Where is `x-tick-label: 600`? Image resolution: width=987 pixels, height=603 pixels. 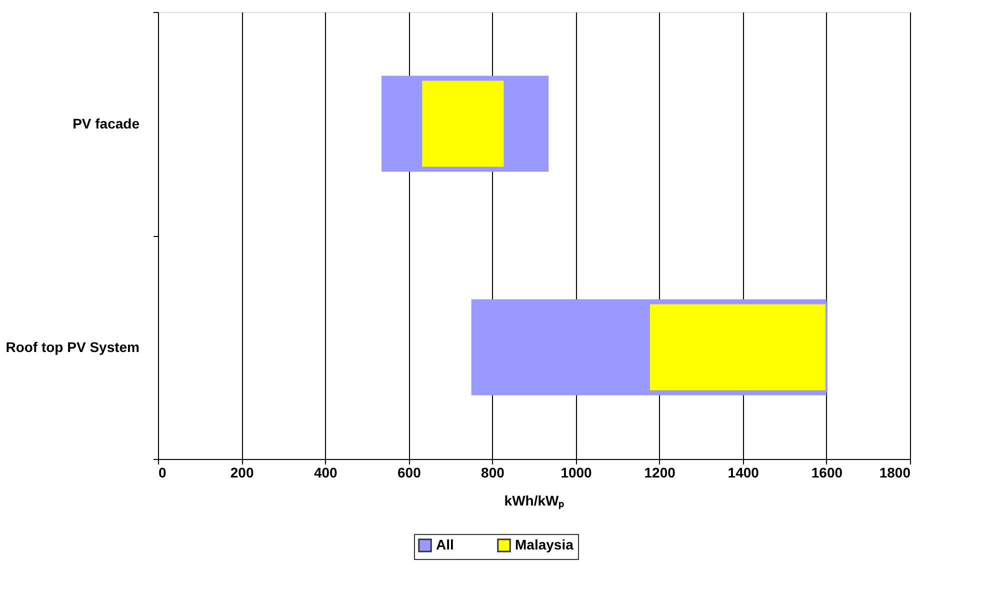 x-tick-label: 600 is located at coordinates (409, 472).